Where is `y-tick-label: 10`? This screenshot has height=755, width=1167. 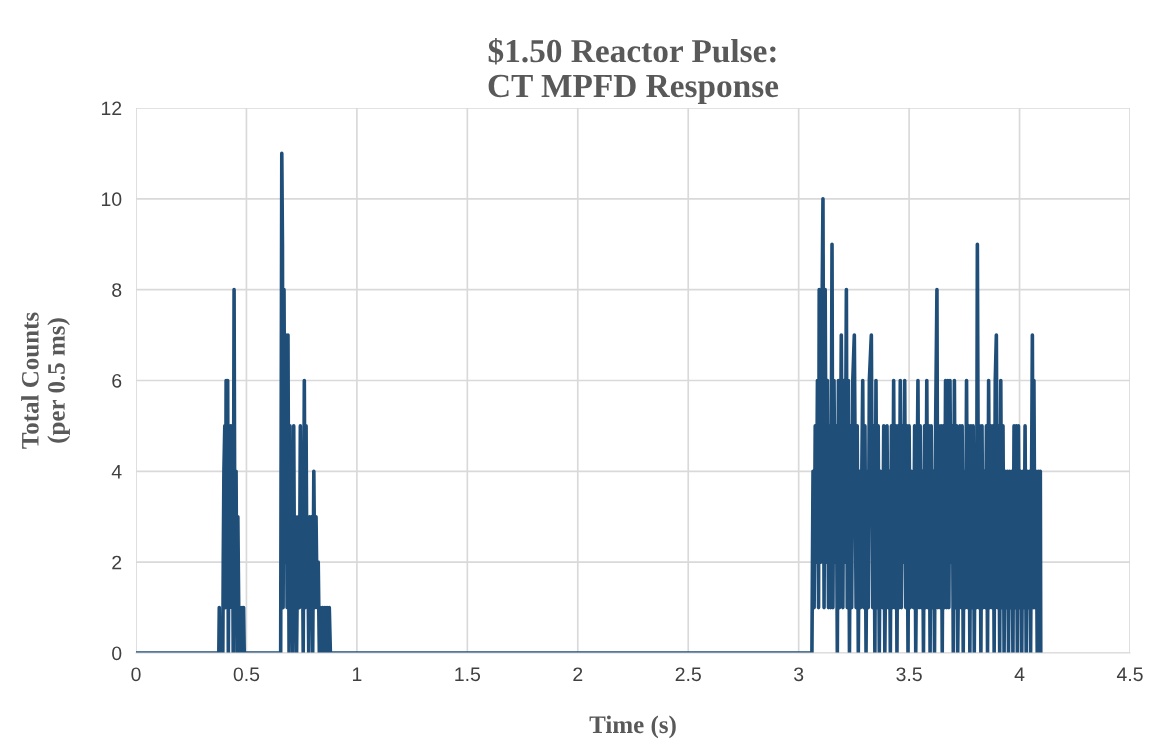 y-tick-label: 10 is located at coordinates (111, 199).